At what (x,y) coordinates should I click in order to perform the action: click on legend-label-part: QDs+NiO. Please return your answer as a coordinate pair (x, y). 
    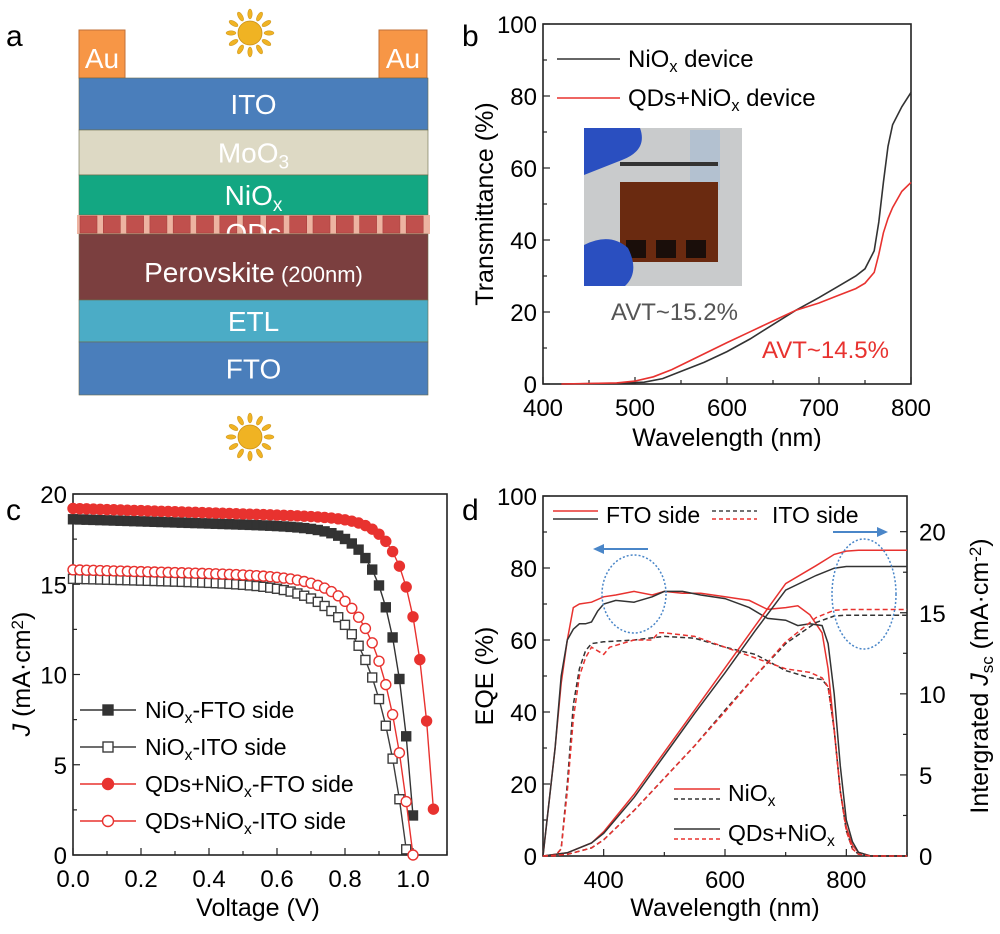
    Looking at the image, I should click on (194, 821).